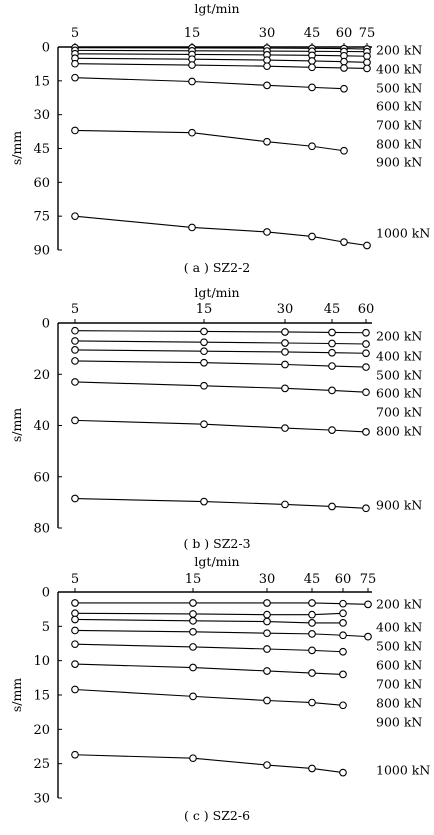 Image resolution: width=434 pixels, height=835 pixels. What do you see at coordinates (16, 148) in the screenshot?
I see `y-axis-label: s/mm` at bounding box center [16, 148].